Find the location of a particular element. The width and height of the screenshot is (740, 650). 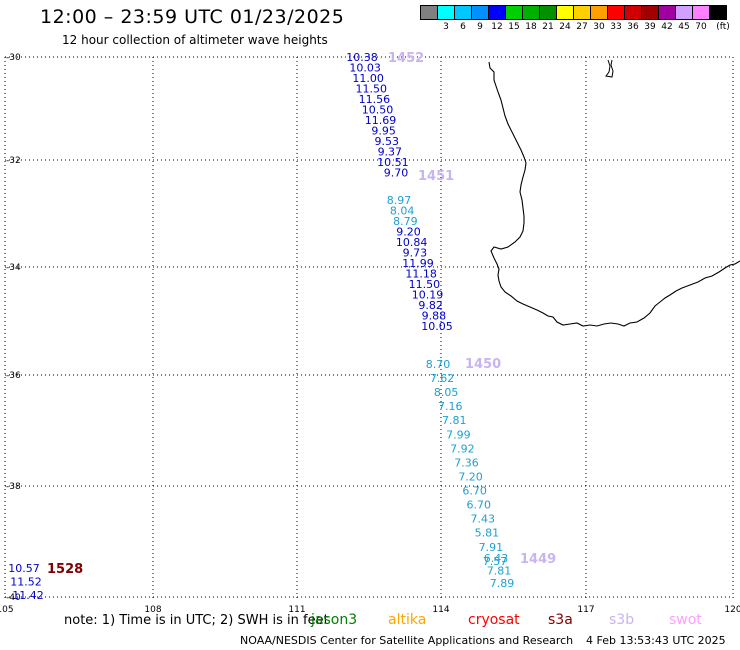

wave-height-reading: 8.05 is located at coordinates (446, 392).